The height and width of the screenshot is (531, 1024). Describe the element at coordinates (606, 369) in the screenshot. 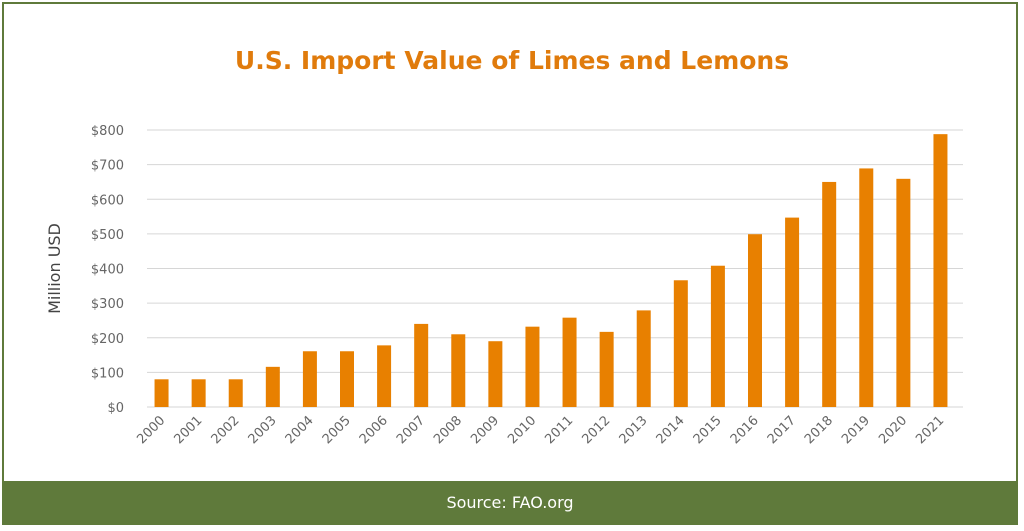

I see `bar-2012` at that location.